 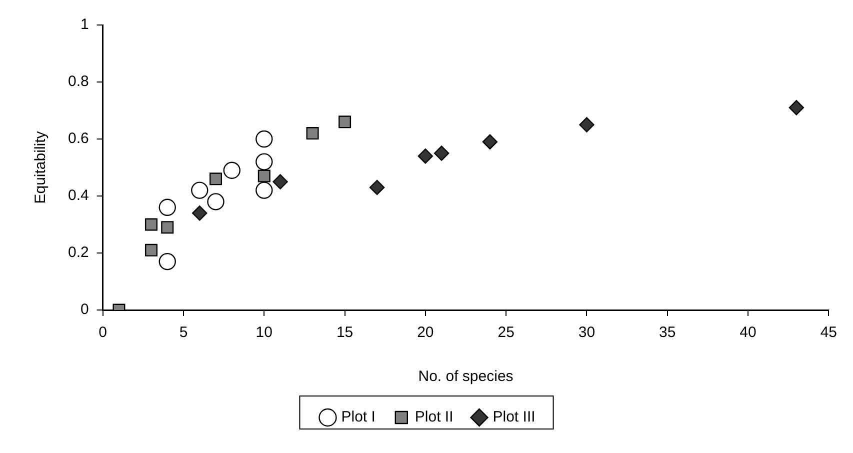 I want to click on x-tick-label: 25, so click(x=506, y=333).